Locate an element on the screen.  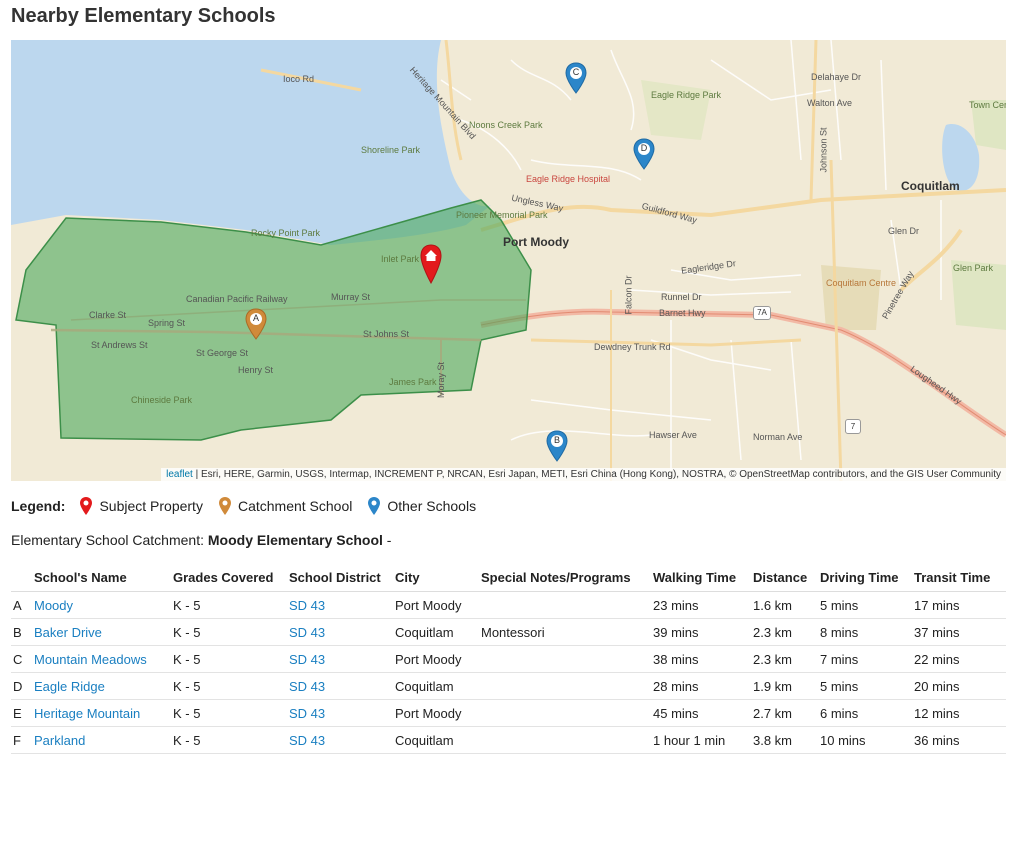
column-header-letter is located at coordinates (22, 577).